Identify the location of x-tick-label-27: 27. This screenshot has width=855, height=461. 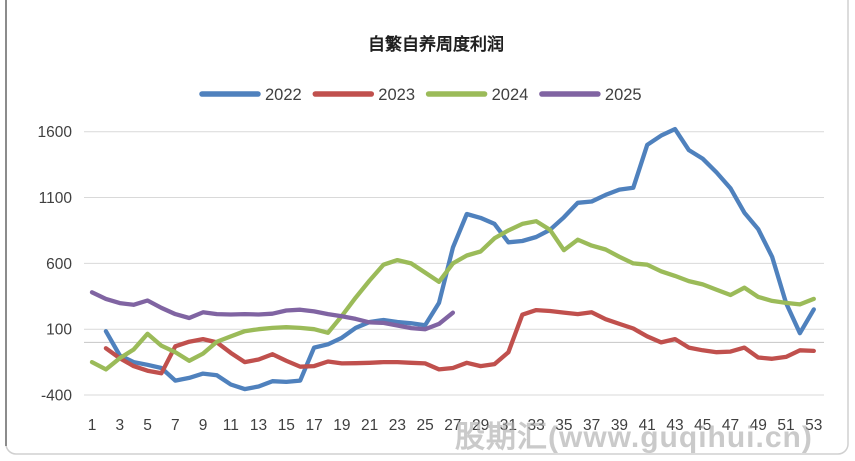
(452, 425).